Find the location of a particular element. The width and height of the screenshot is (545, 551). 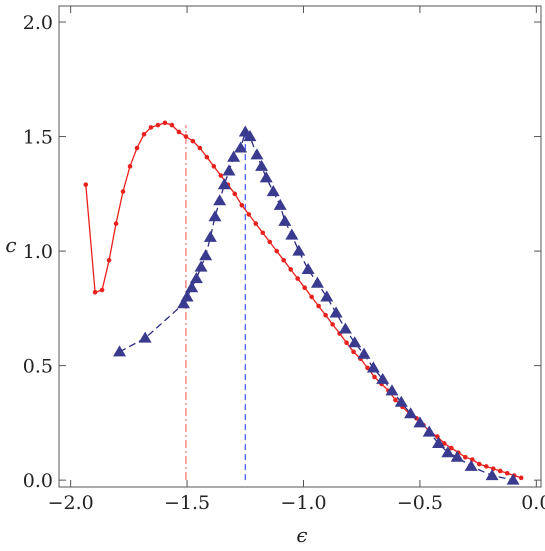

x-tick-label: −1.0 is located at coordinates (303, 503).